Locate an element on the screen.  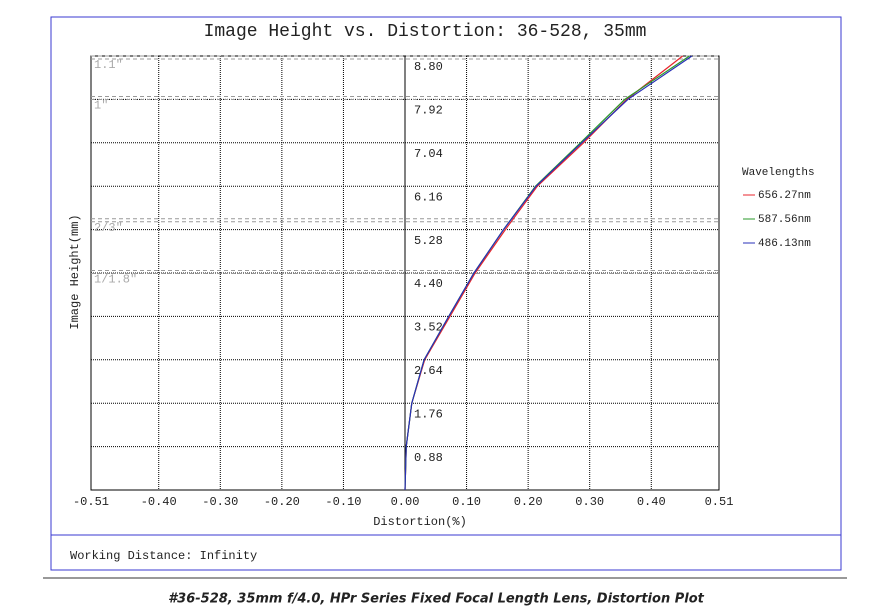
y-tick-label: 5.28 is located at coordinates (428, 241).